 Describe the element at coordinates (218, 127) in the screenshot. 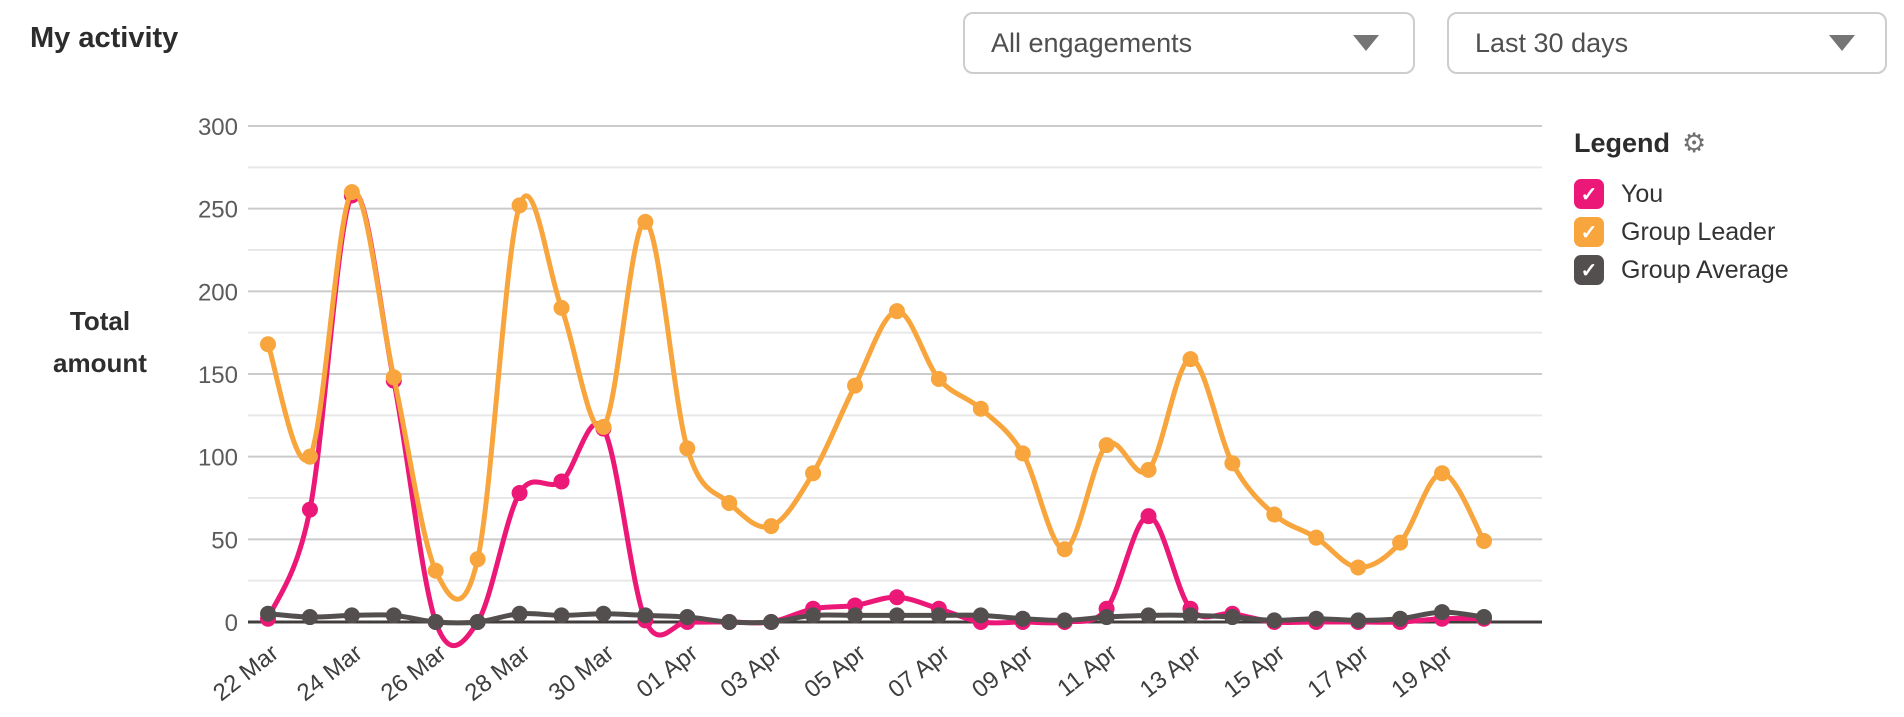

I see `svg-text: 300` at that location.